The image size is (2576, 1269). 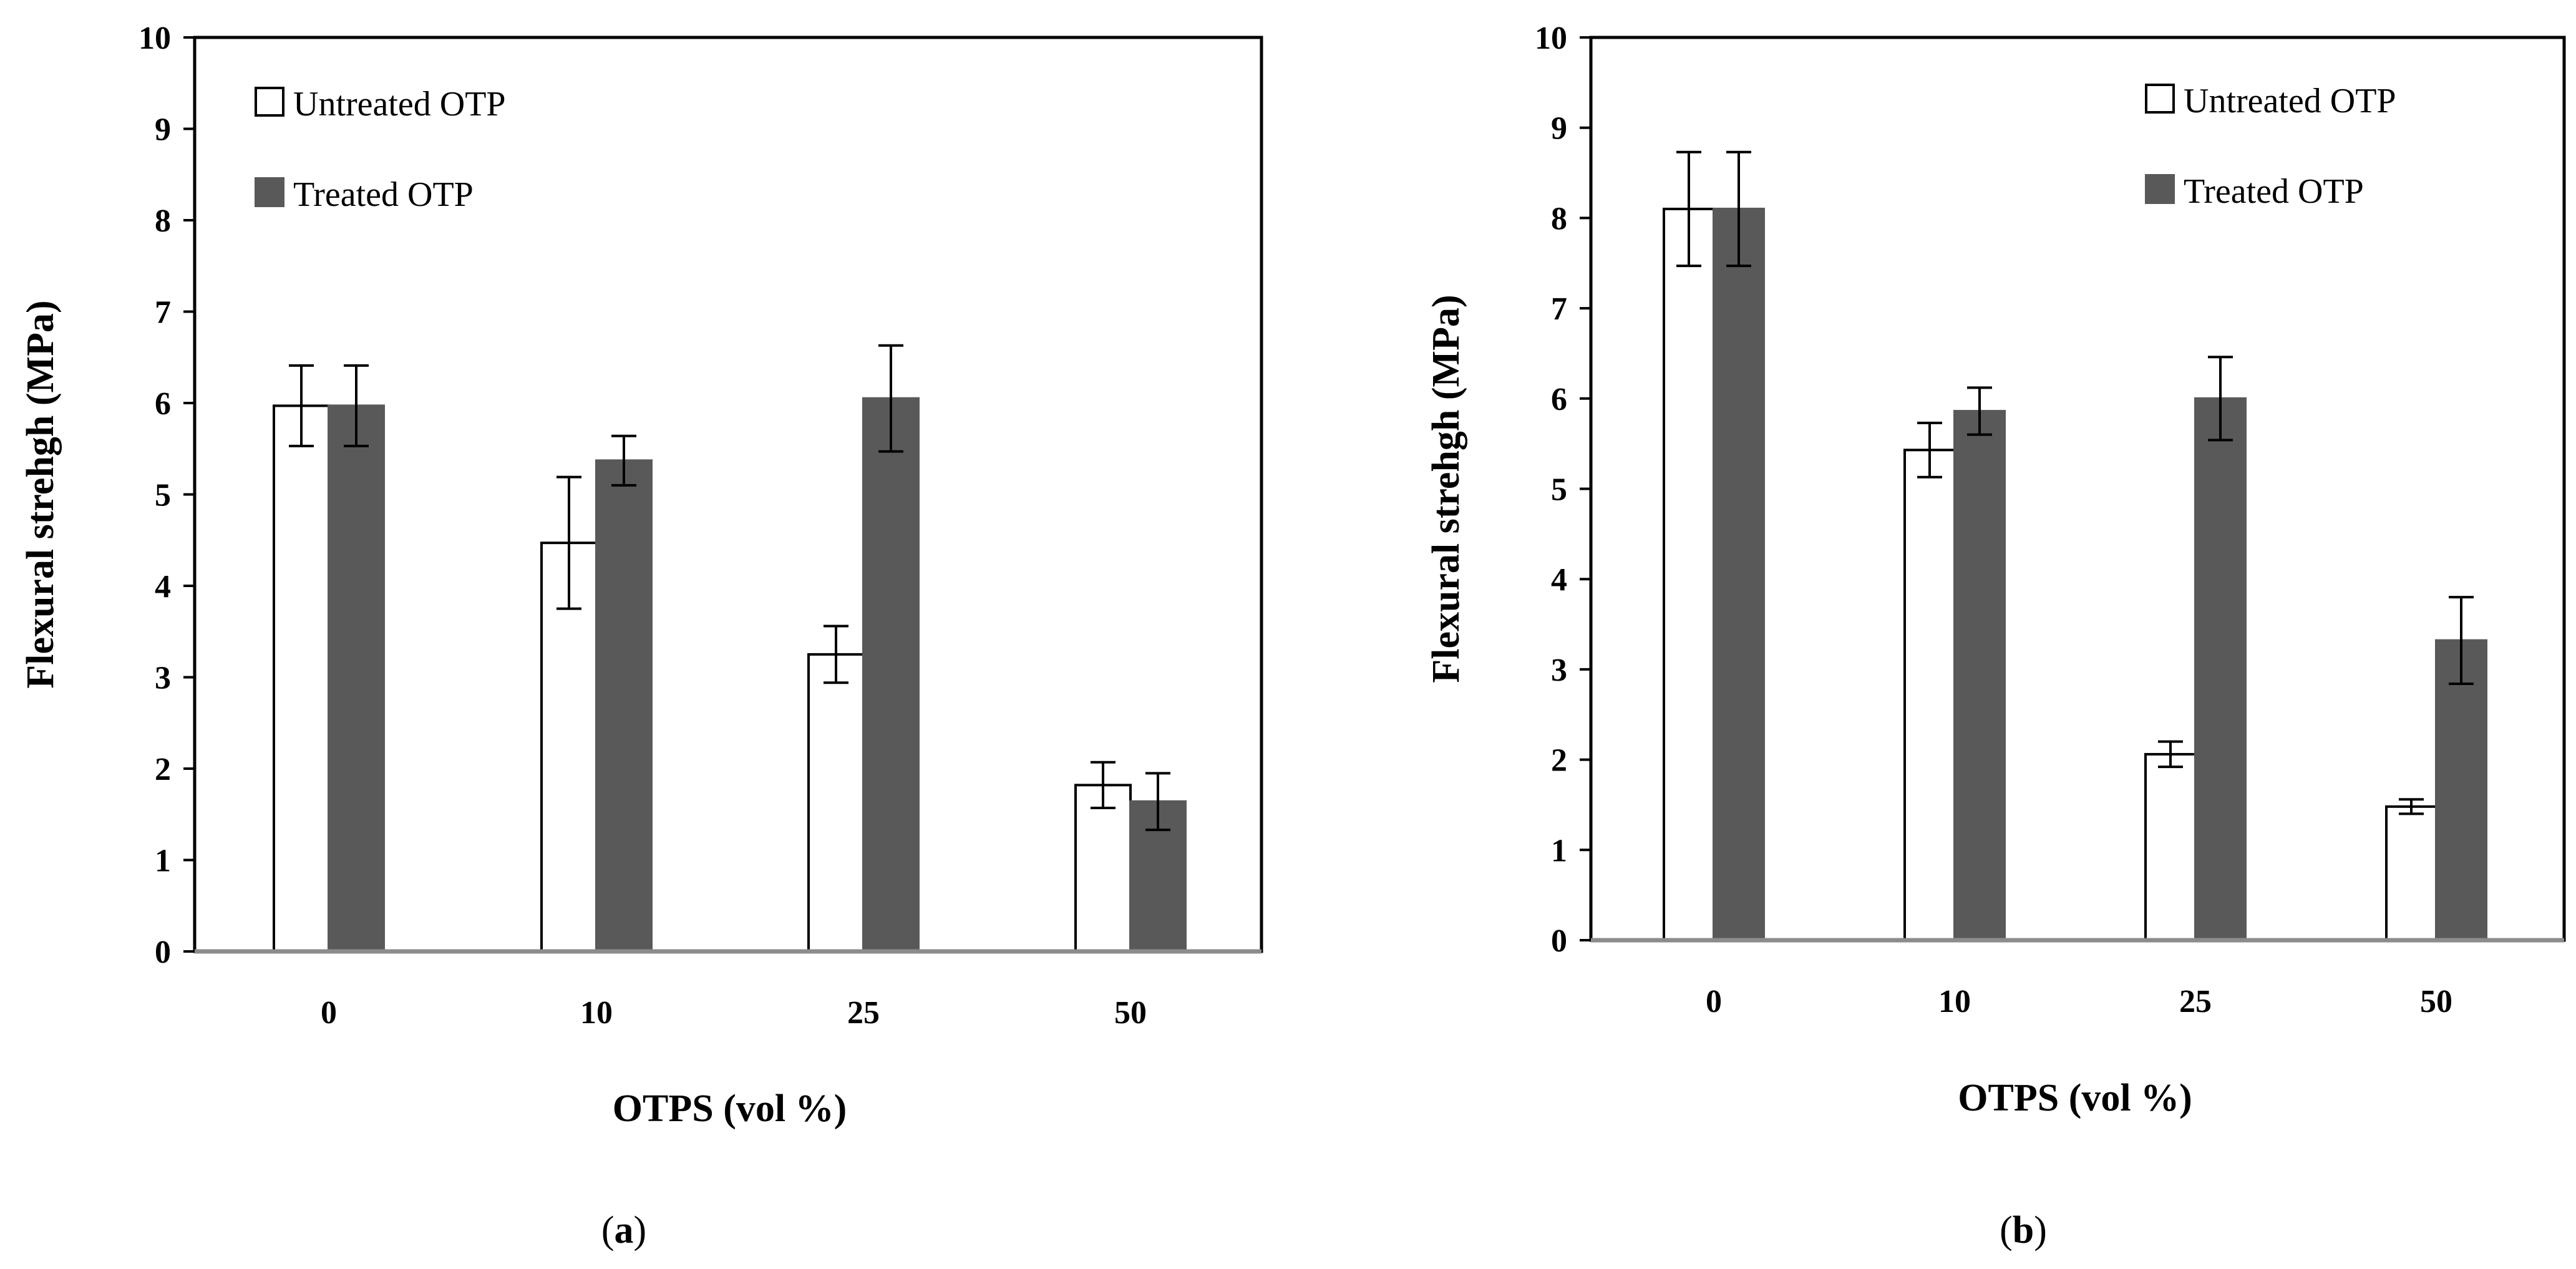 I want to click on caption-a: (a), so click(x=623, y=1230).